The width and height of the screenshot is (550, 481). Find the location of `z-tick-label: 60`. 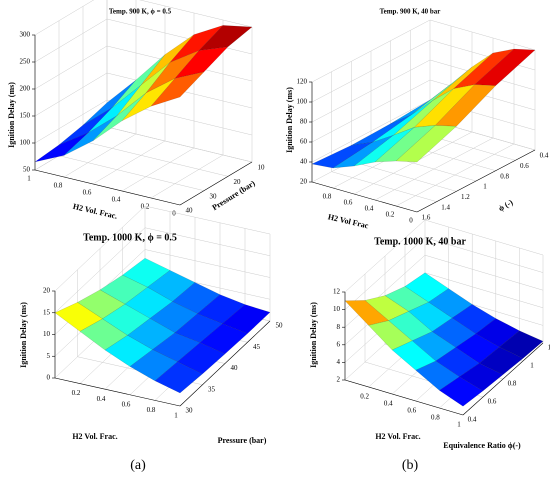

z-tick-label: 60 is located at coordinates (304, 142).